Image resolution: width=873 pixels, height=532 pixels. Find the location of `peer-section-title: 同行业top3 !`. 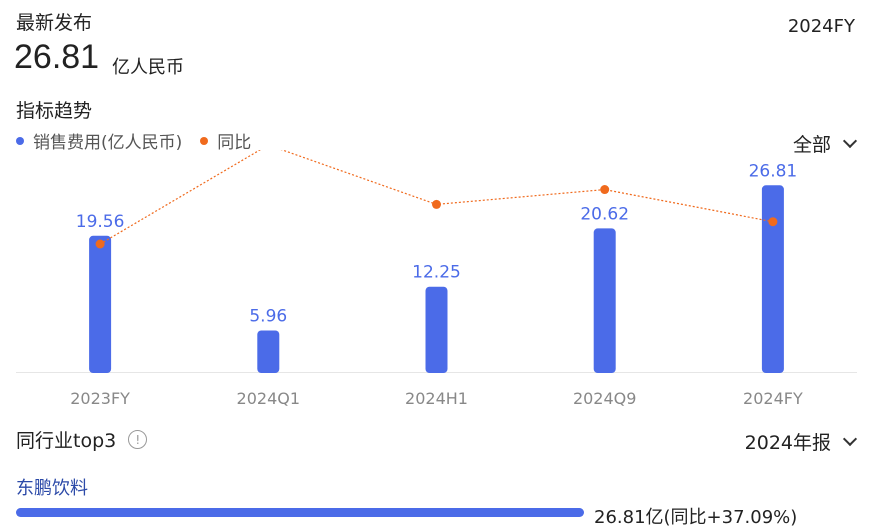

peer-section-title: 同行业top3 ! is located at coordinates (82, 439).